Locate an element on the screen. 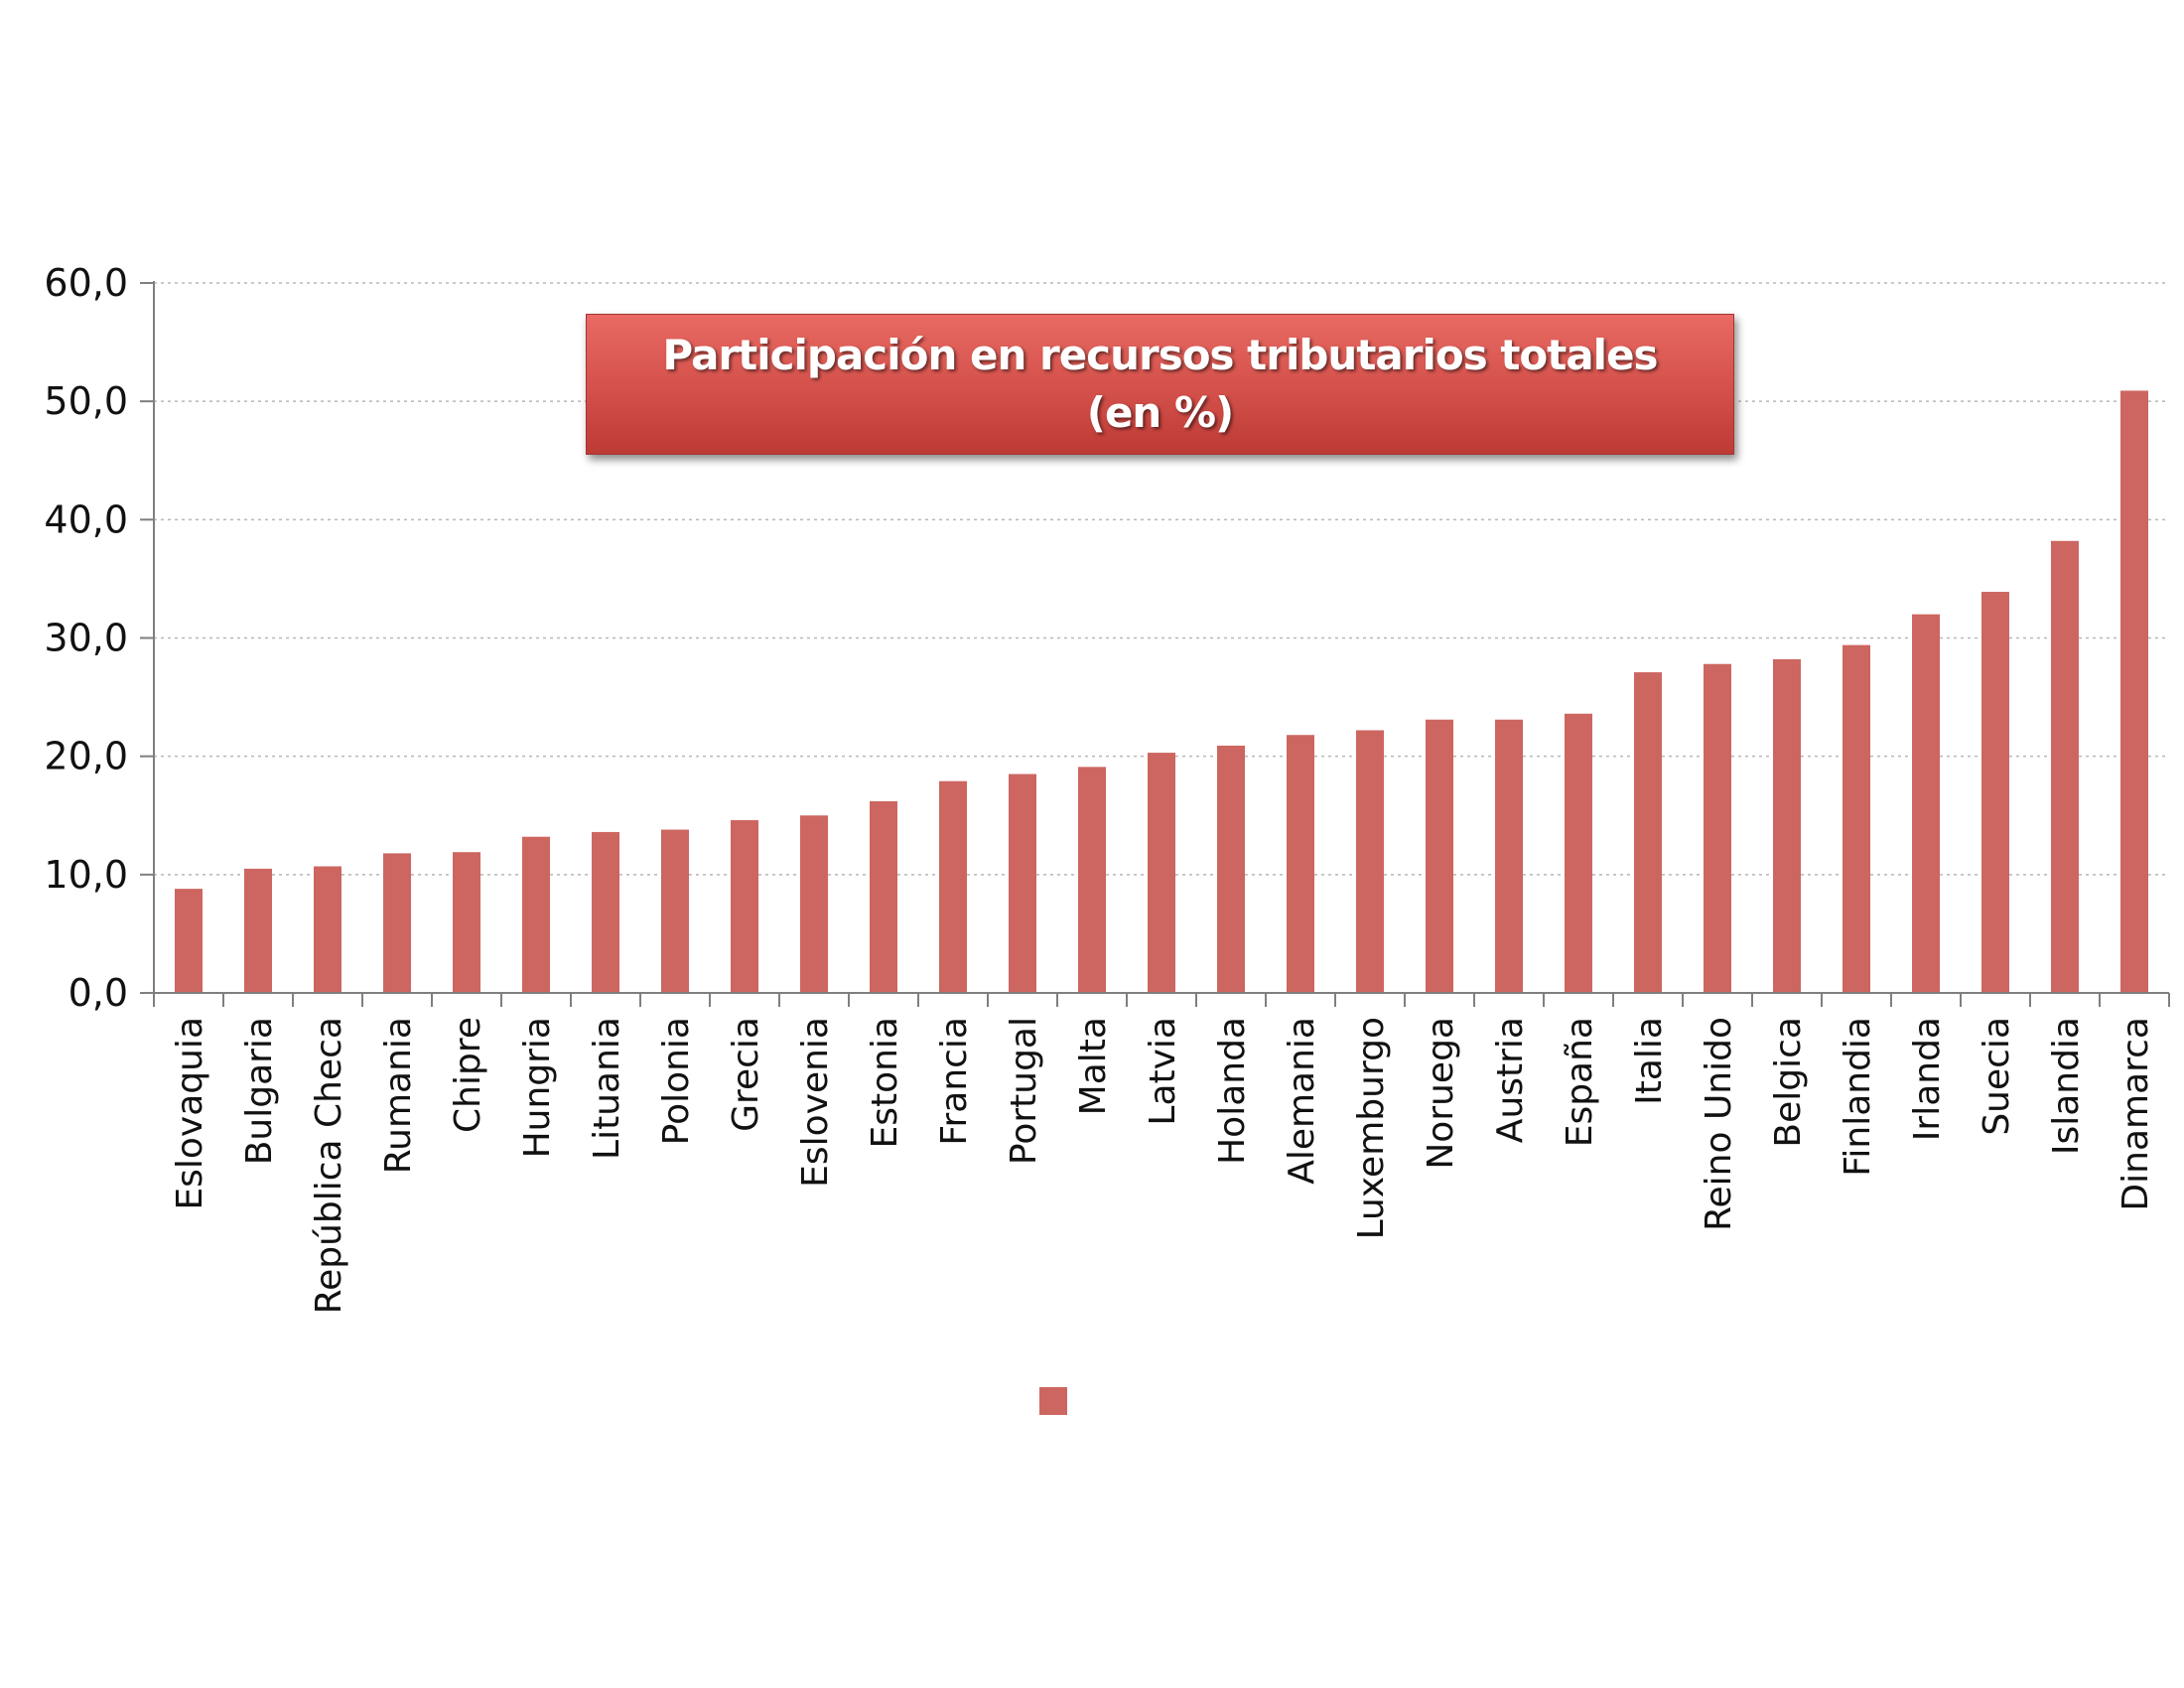 This screenshot has width=2184, height=1688. y-tick-label: 40,0 is located at coordinates (86, 519).